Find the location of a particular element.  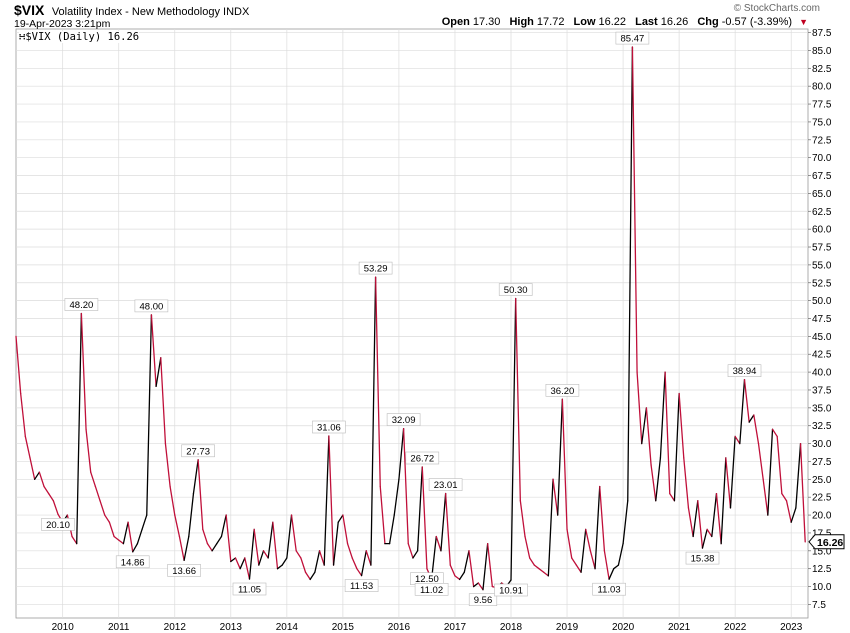

y-tick-label: 60.0 is located at coordinates (822, 230).